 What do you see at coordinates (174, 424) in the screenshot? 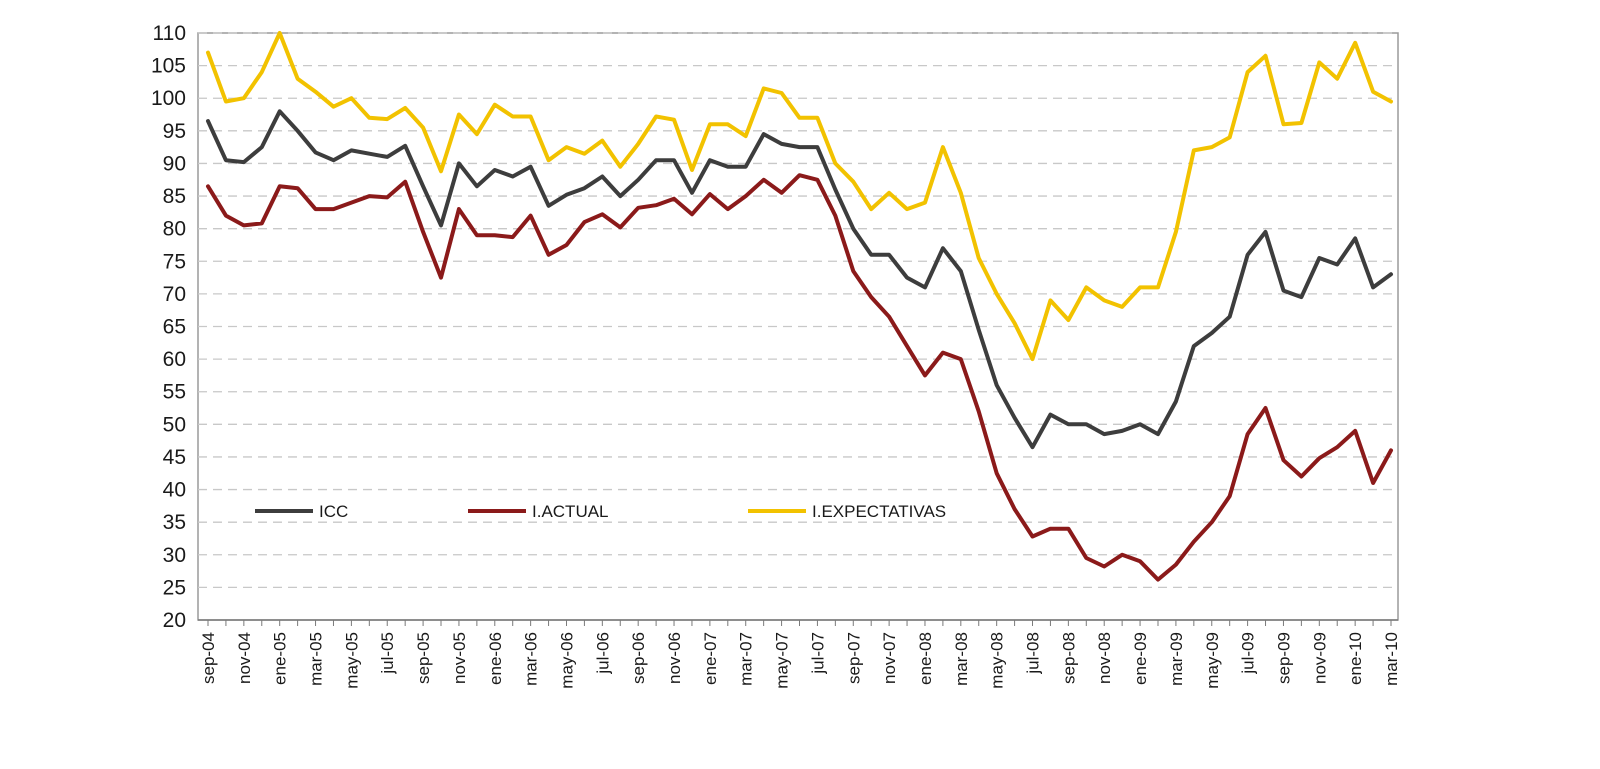
I see `y-tick-label: 50` at bounding box center [174, 424].